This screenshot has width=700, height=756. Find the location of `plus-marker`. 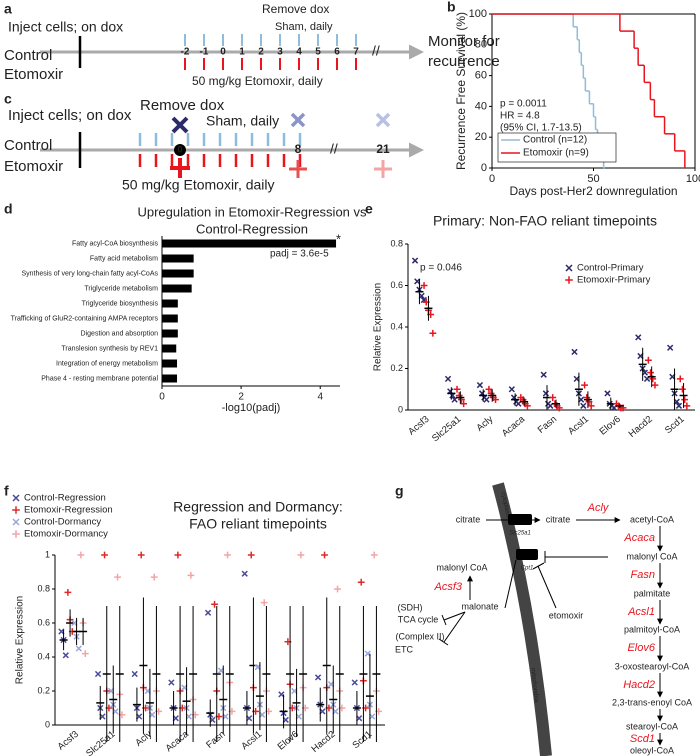

plus-marker is located at coordinates (383, 169).